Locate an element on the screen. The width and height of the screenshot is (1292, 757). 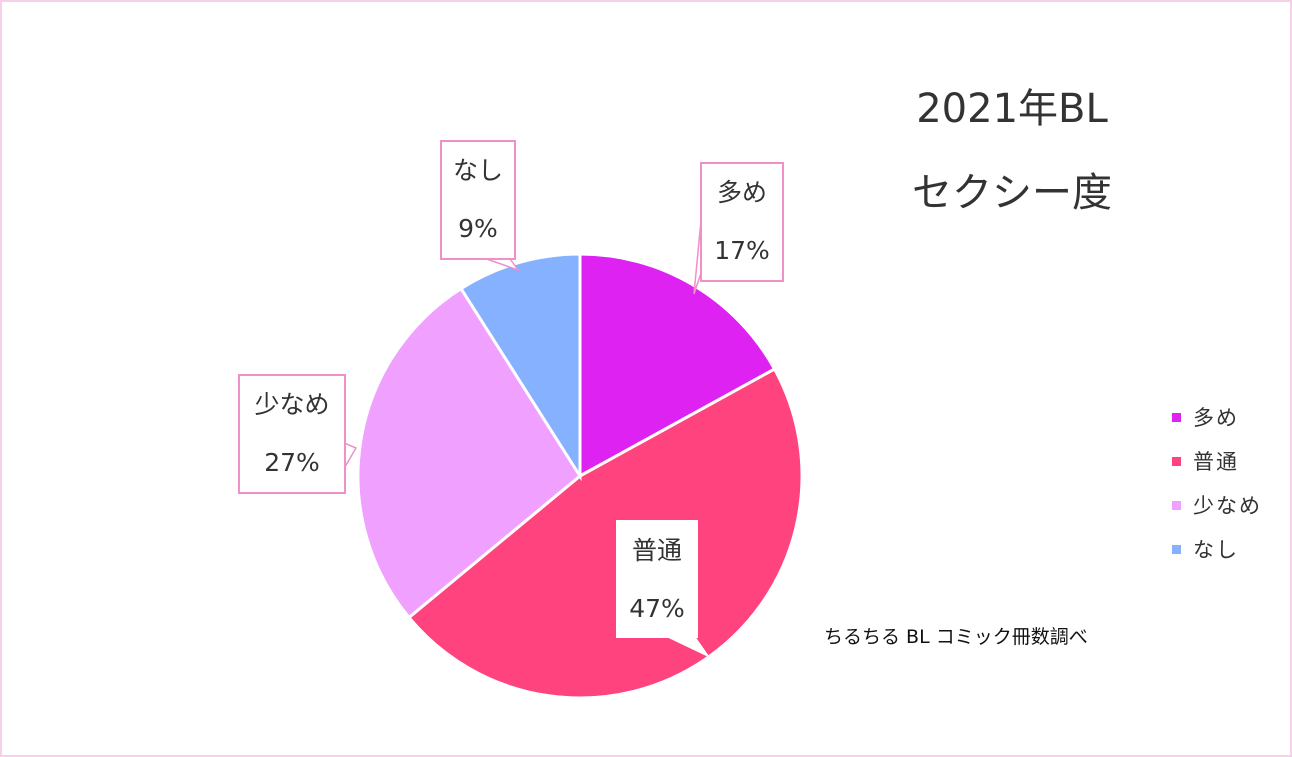
legend-item: 普通 is located at coordinates (1217, 461).